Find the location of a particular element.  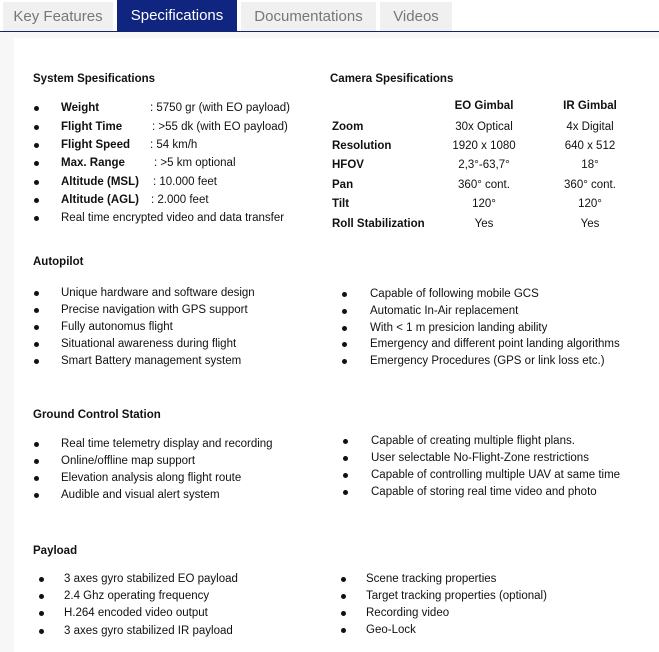

list-item: Elevation analysis along flight route is located at coordinates (151, 478).